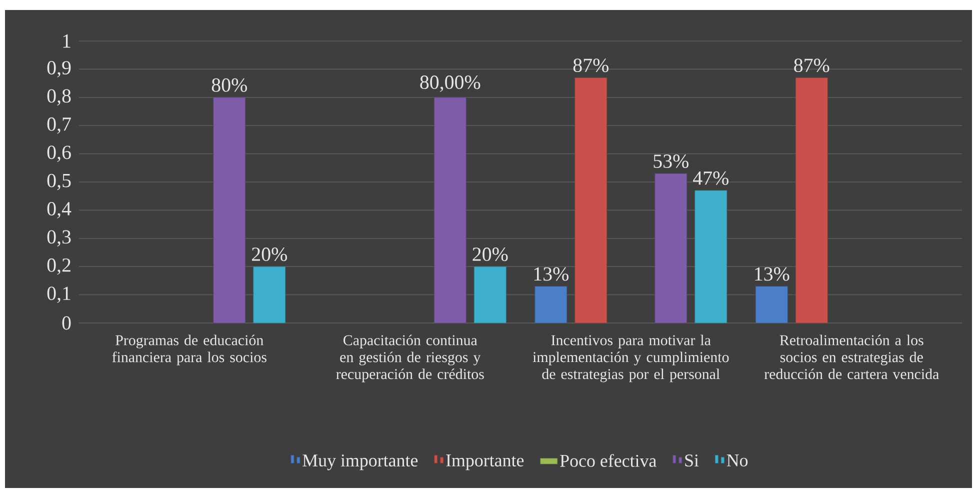 The width and height of the screenshot is (977, 494). I want to click on x-tick-label: Incentivos para motivar la implementación y cumplimiento de estrategias por el personal, so click(630, 358).